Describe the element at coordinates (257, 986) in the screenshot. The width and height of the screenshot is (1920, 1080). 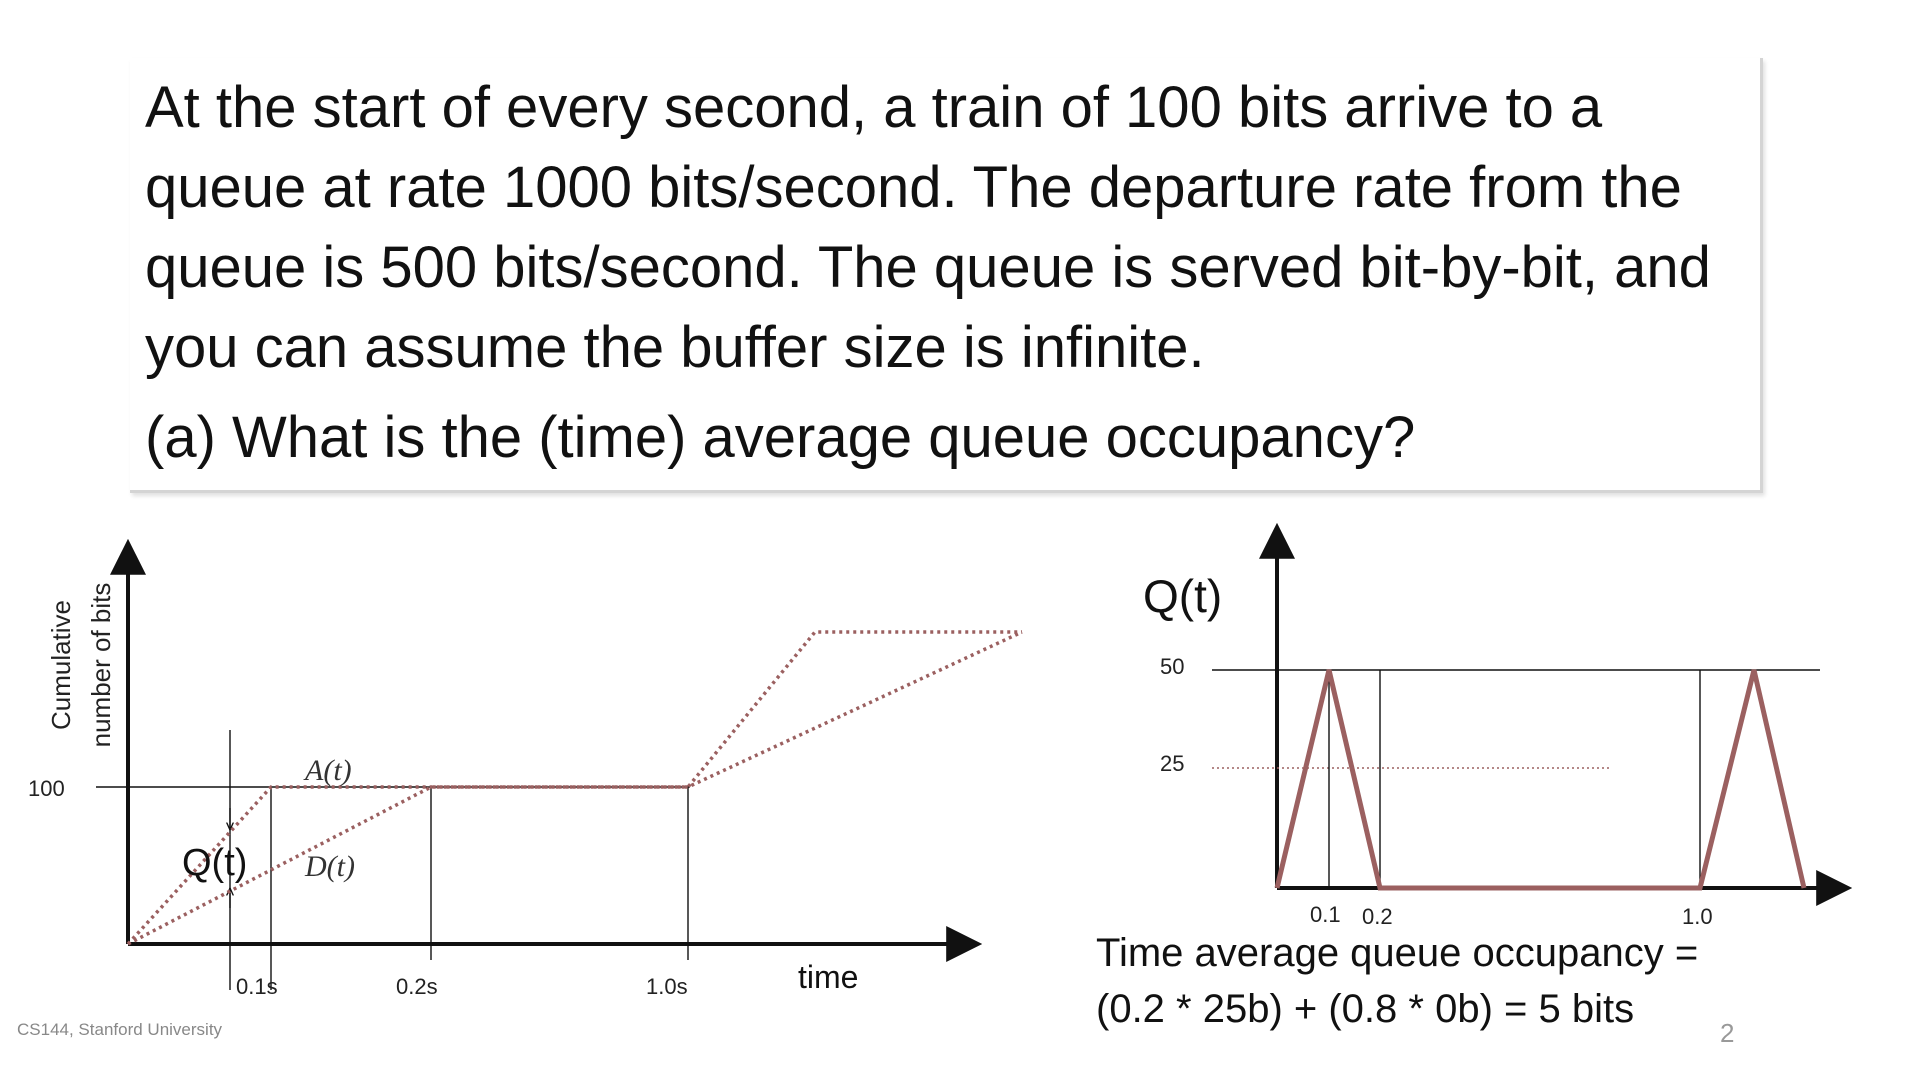
I see `left-x-tick-01: 0.1s` at that location.